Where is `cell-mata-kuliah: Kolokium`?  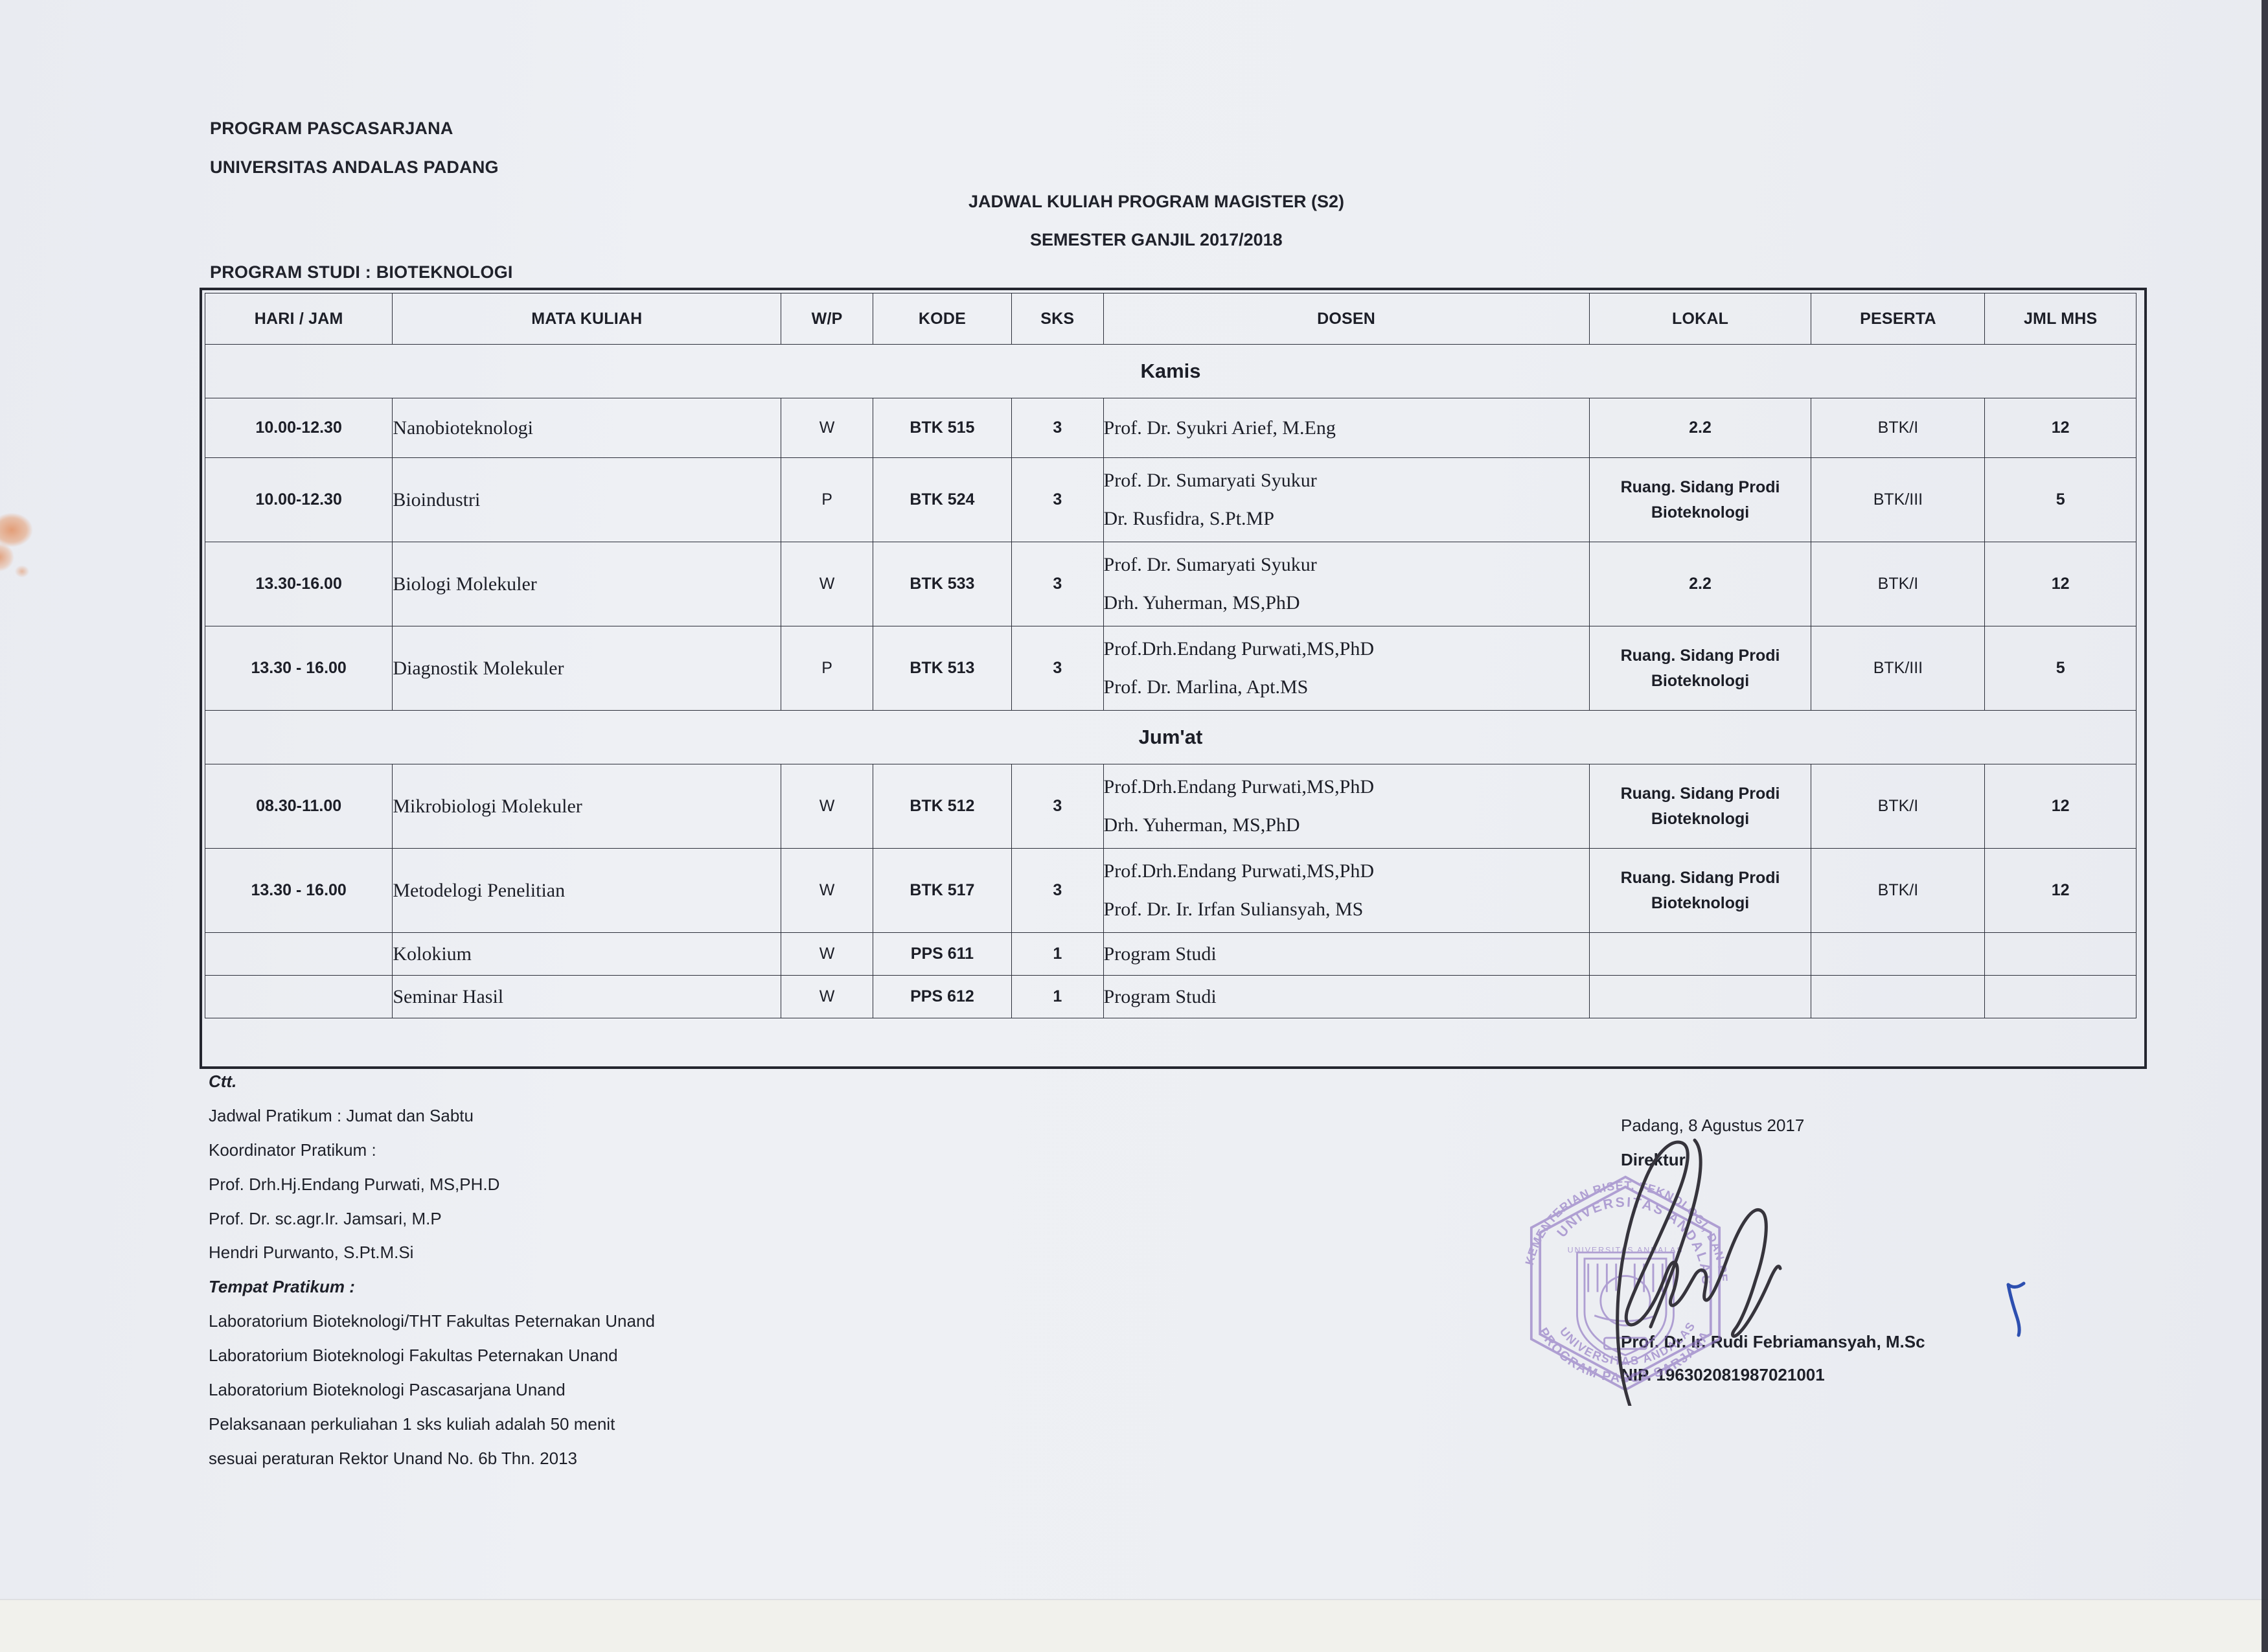 cell-mata-kuliah: Kolokium is located at coordinates (587, 954).